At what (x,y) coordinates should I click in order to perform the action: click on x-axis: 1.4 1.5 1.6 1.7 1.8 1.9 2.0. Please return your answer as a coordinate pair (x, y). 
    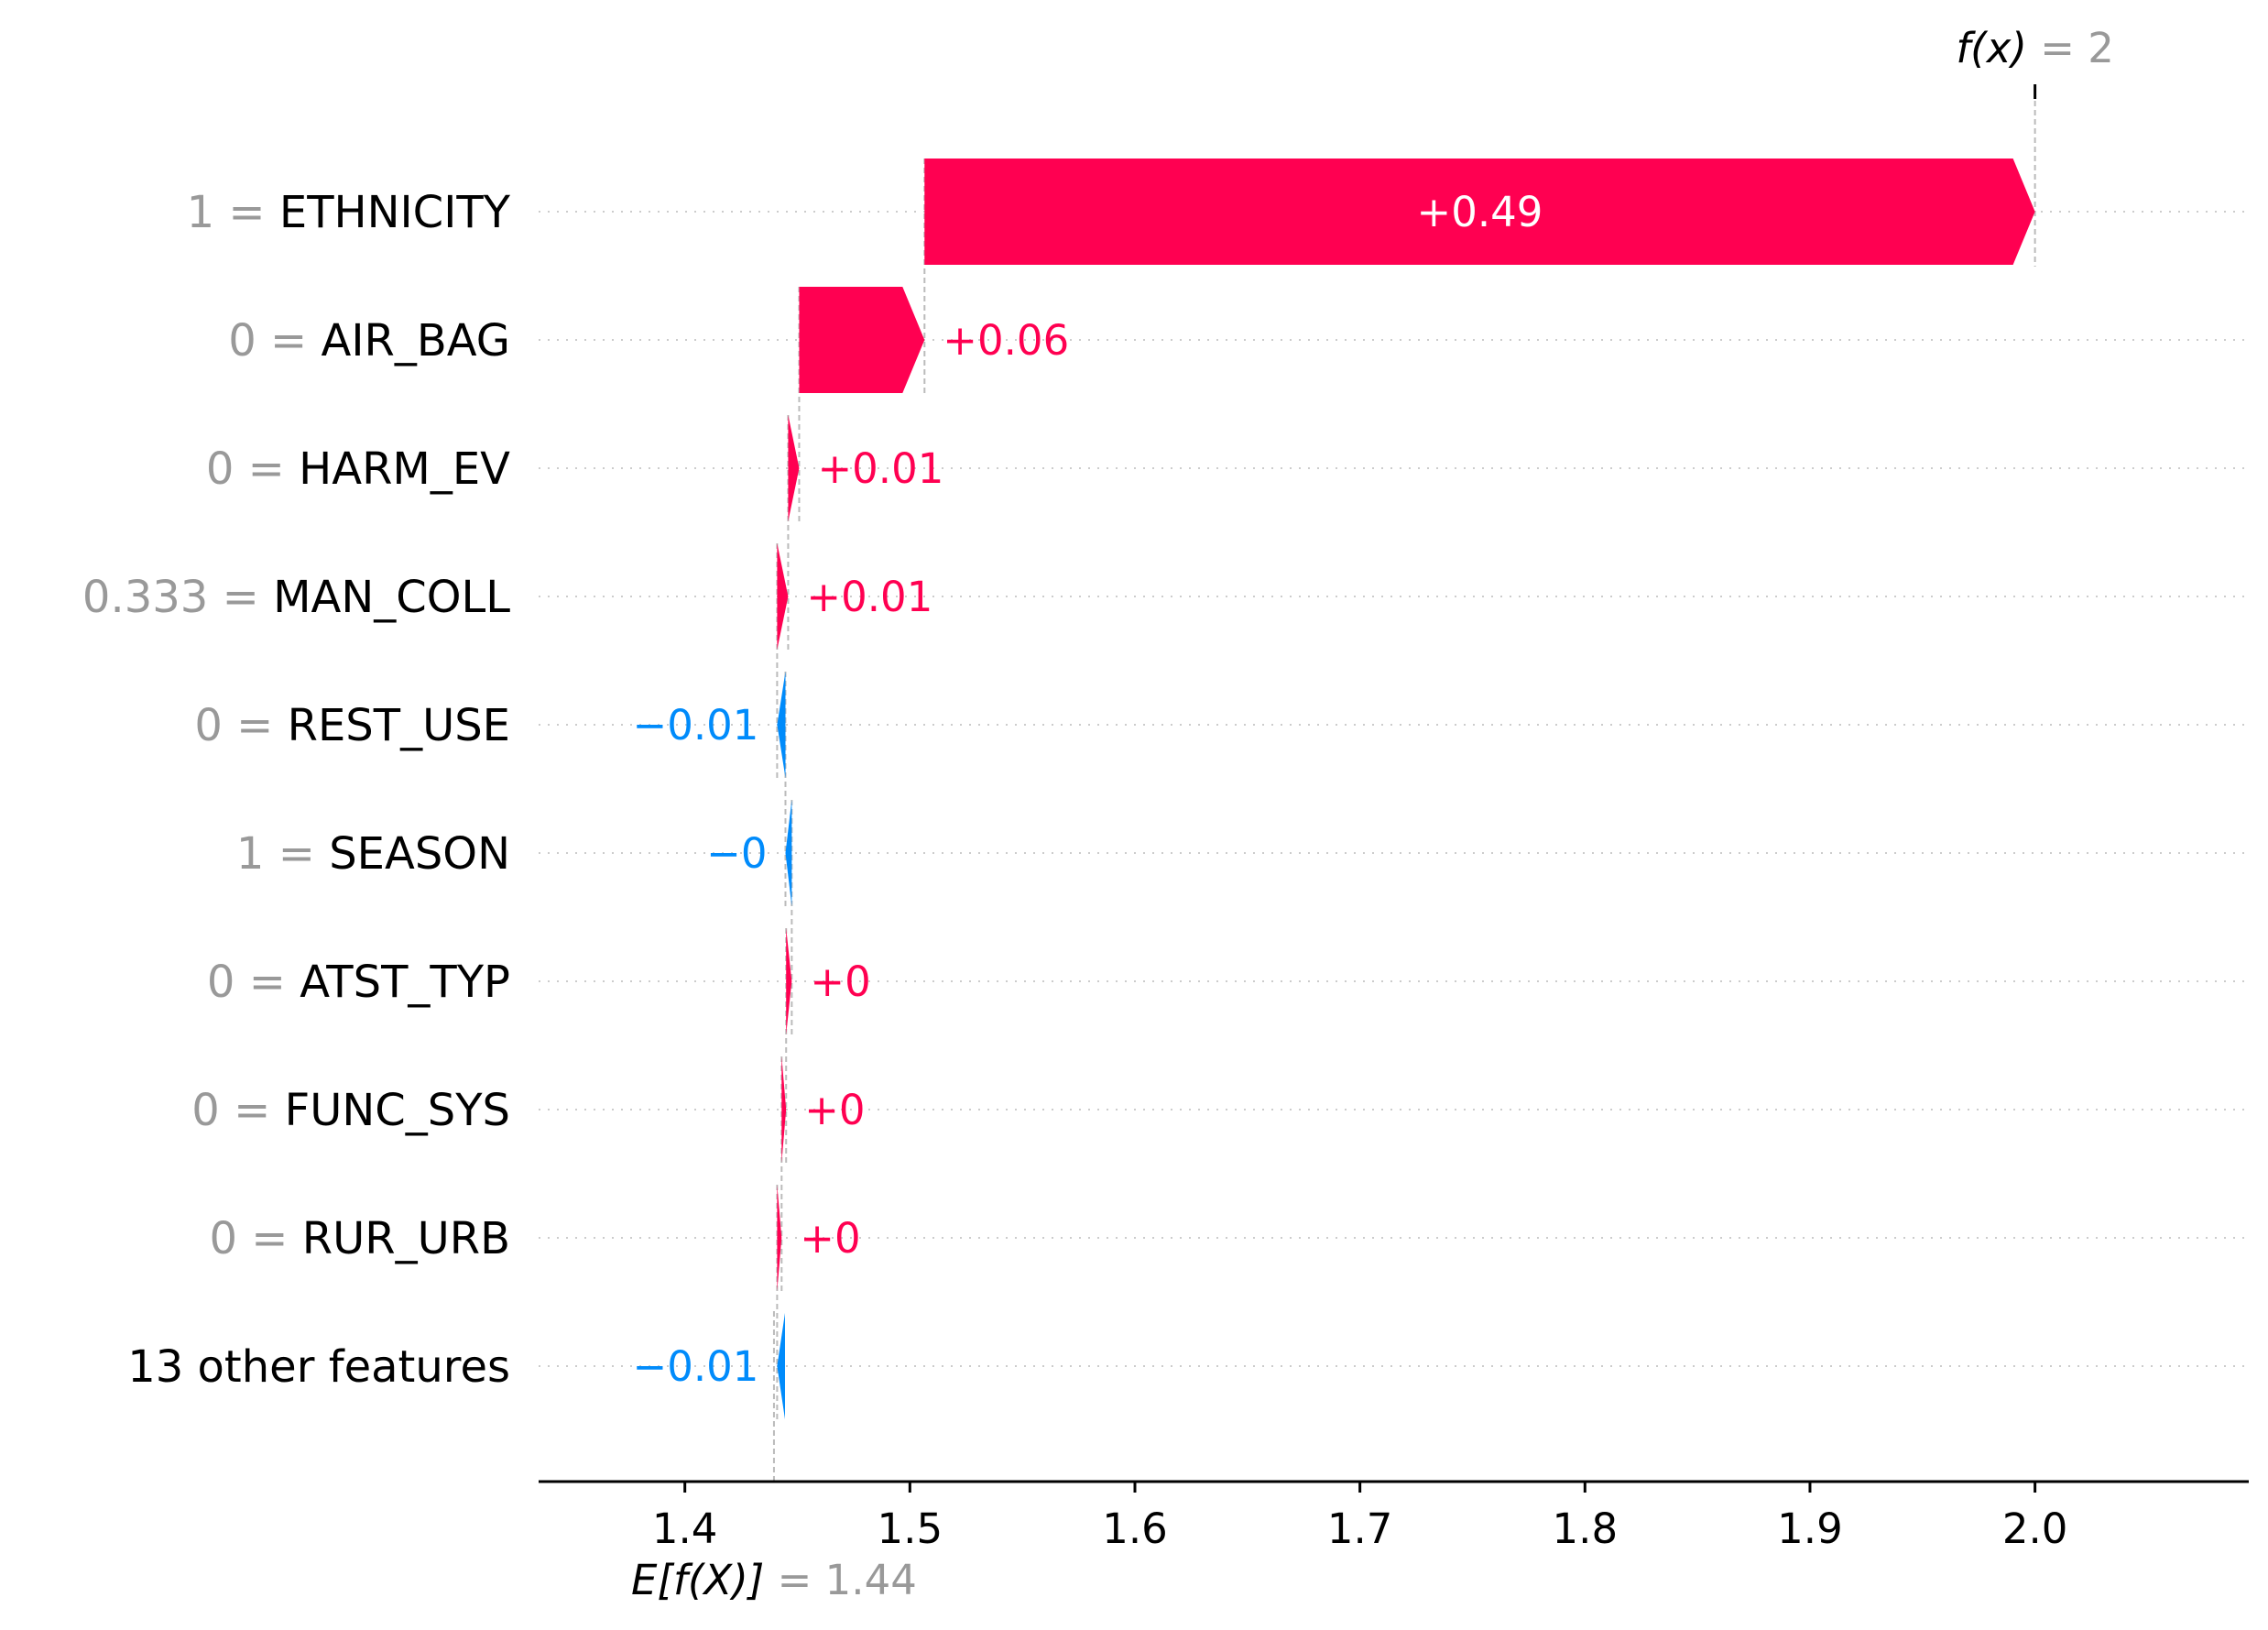
    Looking at the image, I should click on (1394, 1516).